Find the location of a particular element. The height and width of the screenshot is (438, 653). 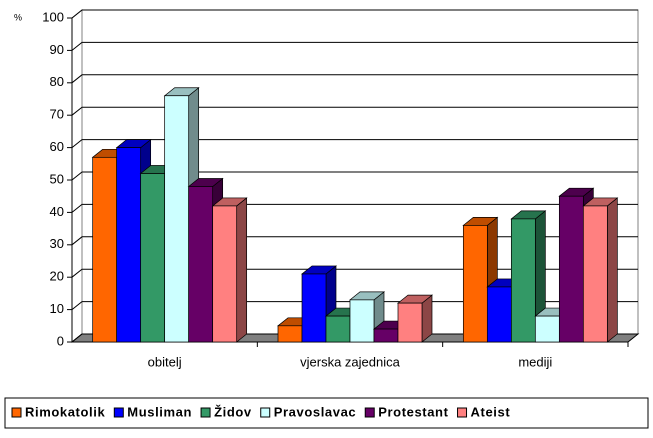

x-tick-label: mediji is located at coordinates (535, 361).